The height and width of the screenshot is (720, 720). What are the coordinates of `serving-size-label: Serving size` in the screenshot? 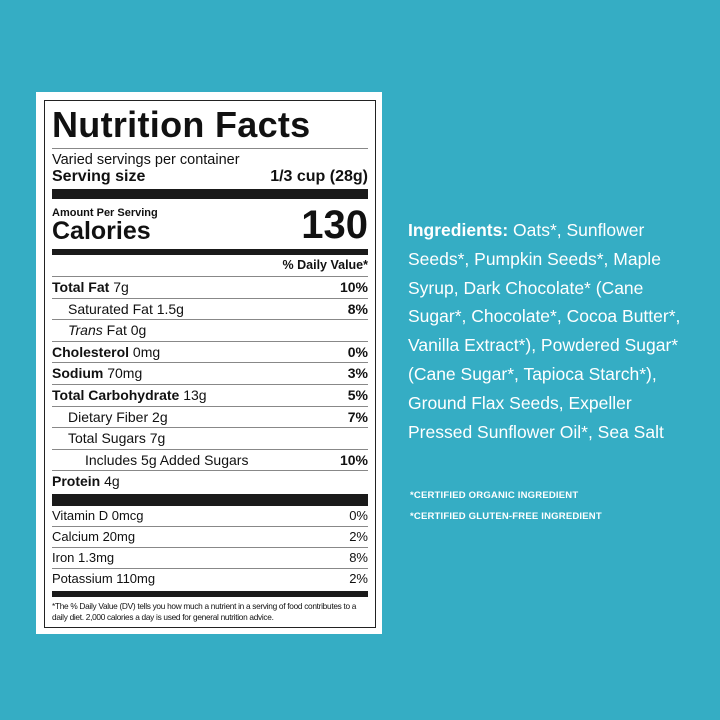 It's located at (99, 176).